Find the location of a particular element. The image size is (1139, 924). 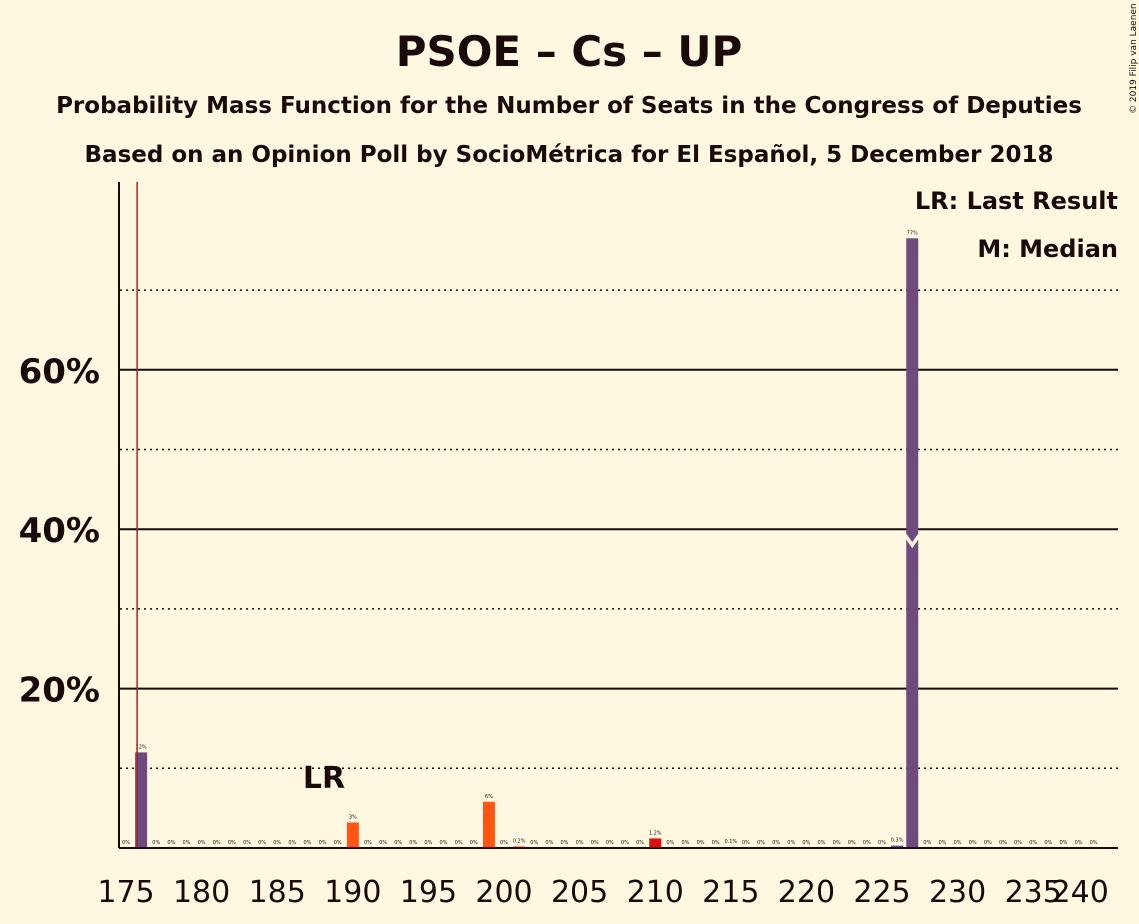

data-label-seat-190: 3% is located at coordinates (353, 817).